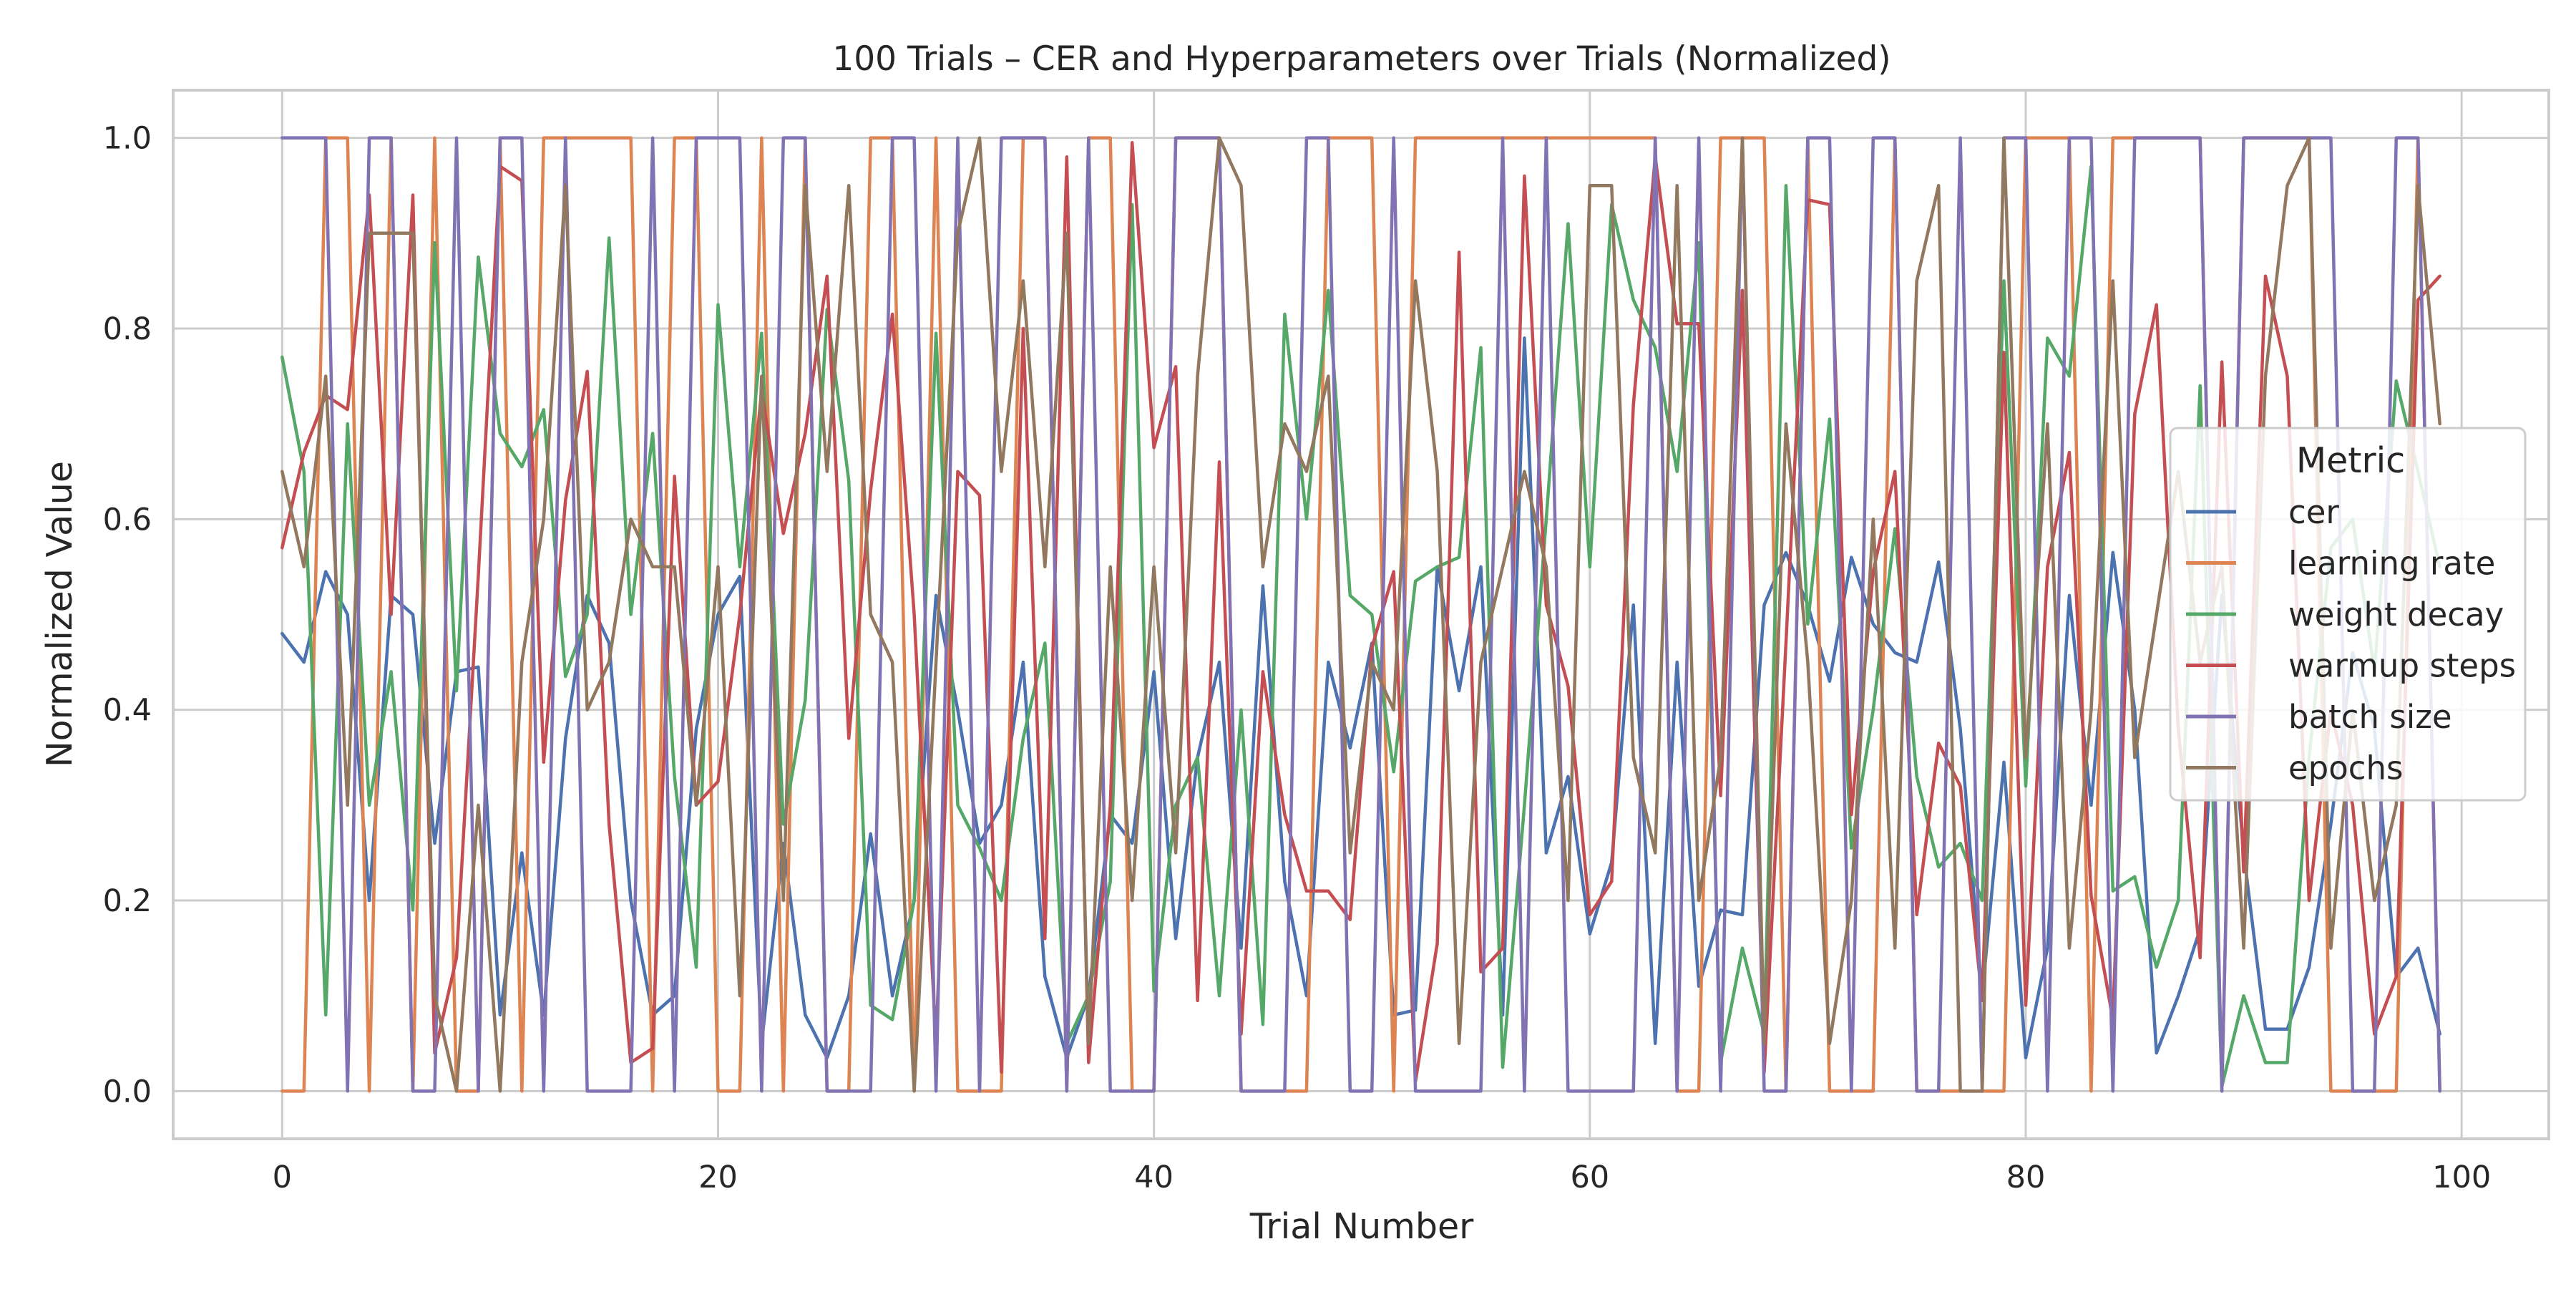 The height and width of the screenshot is (1292, 2576). I want to click on x-axis-label: Trial Number, so click(1361, 1226).